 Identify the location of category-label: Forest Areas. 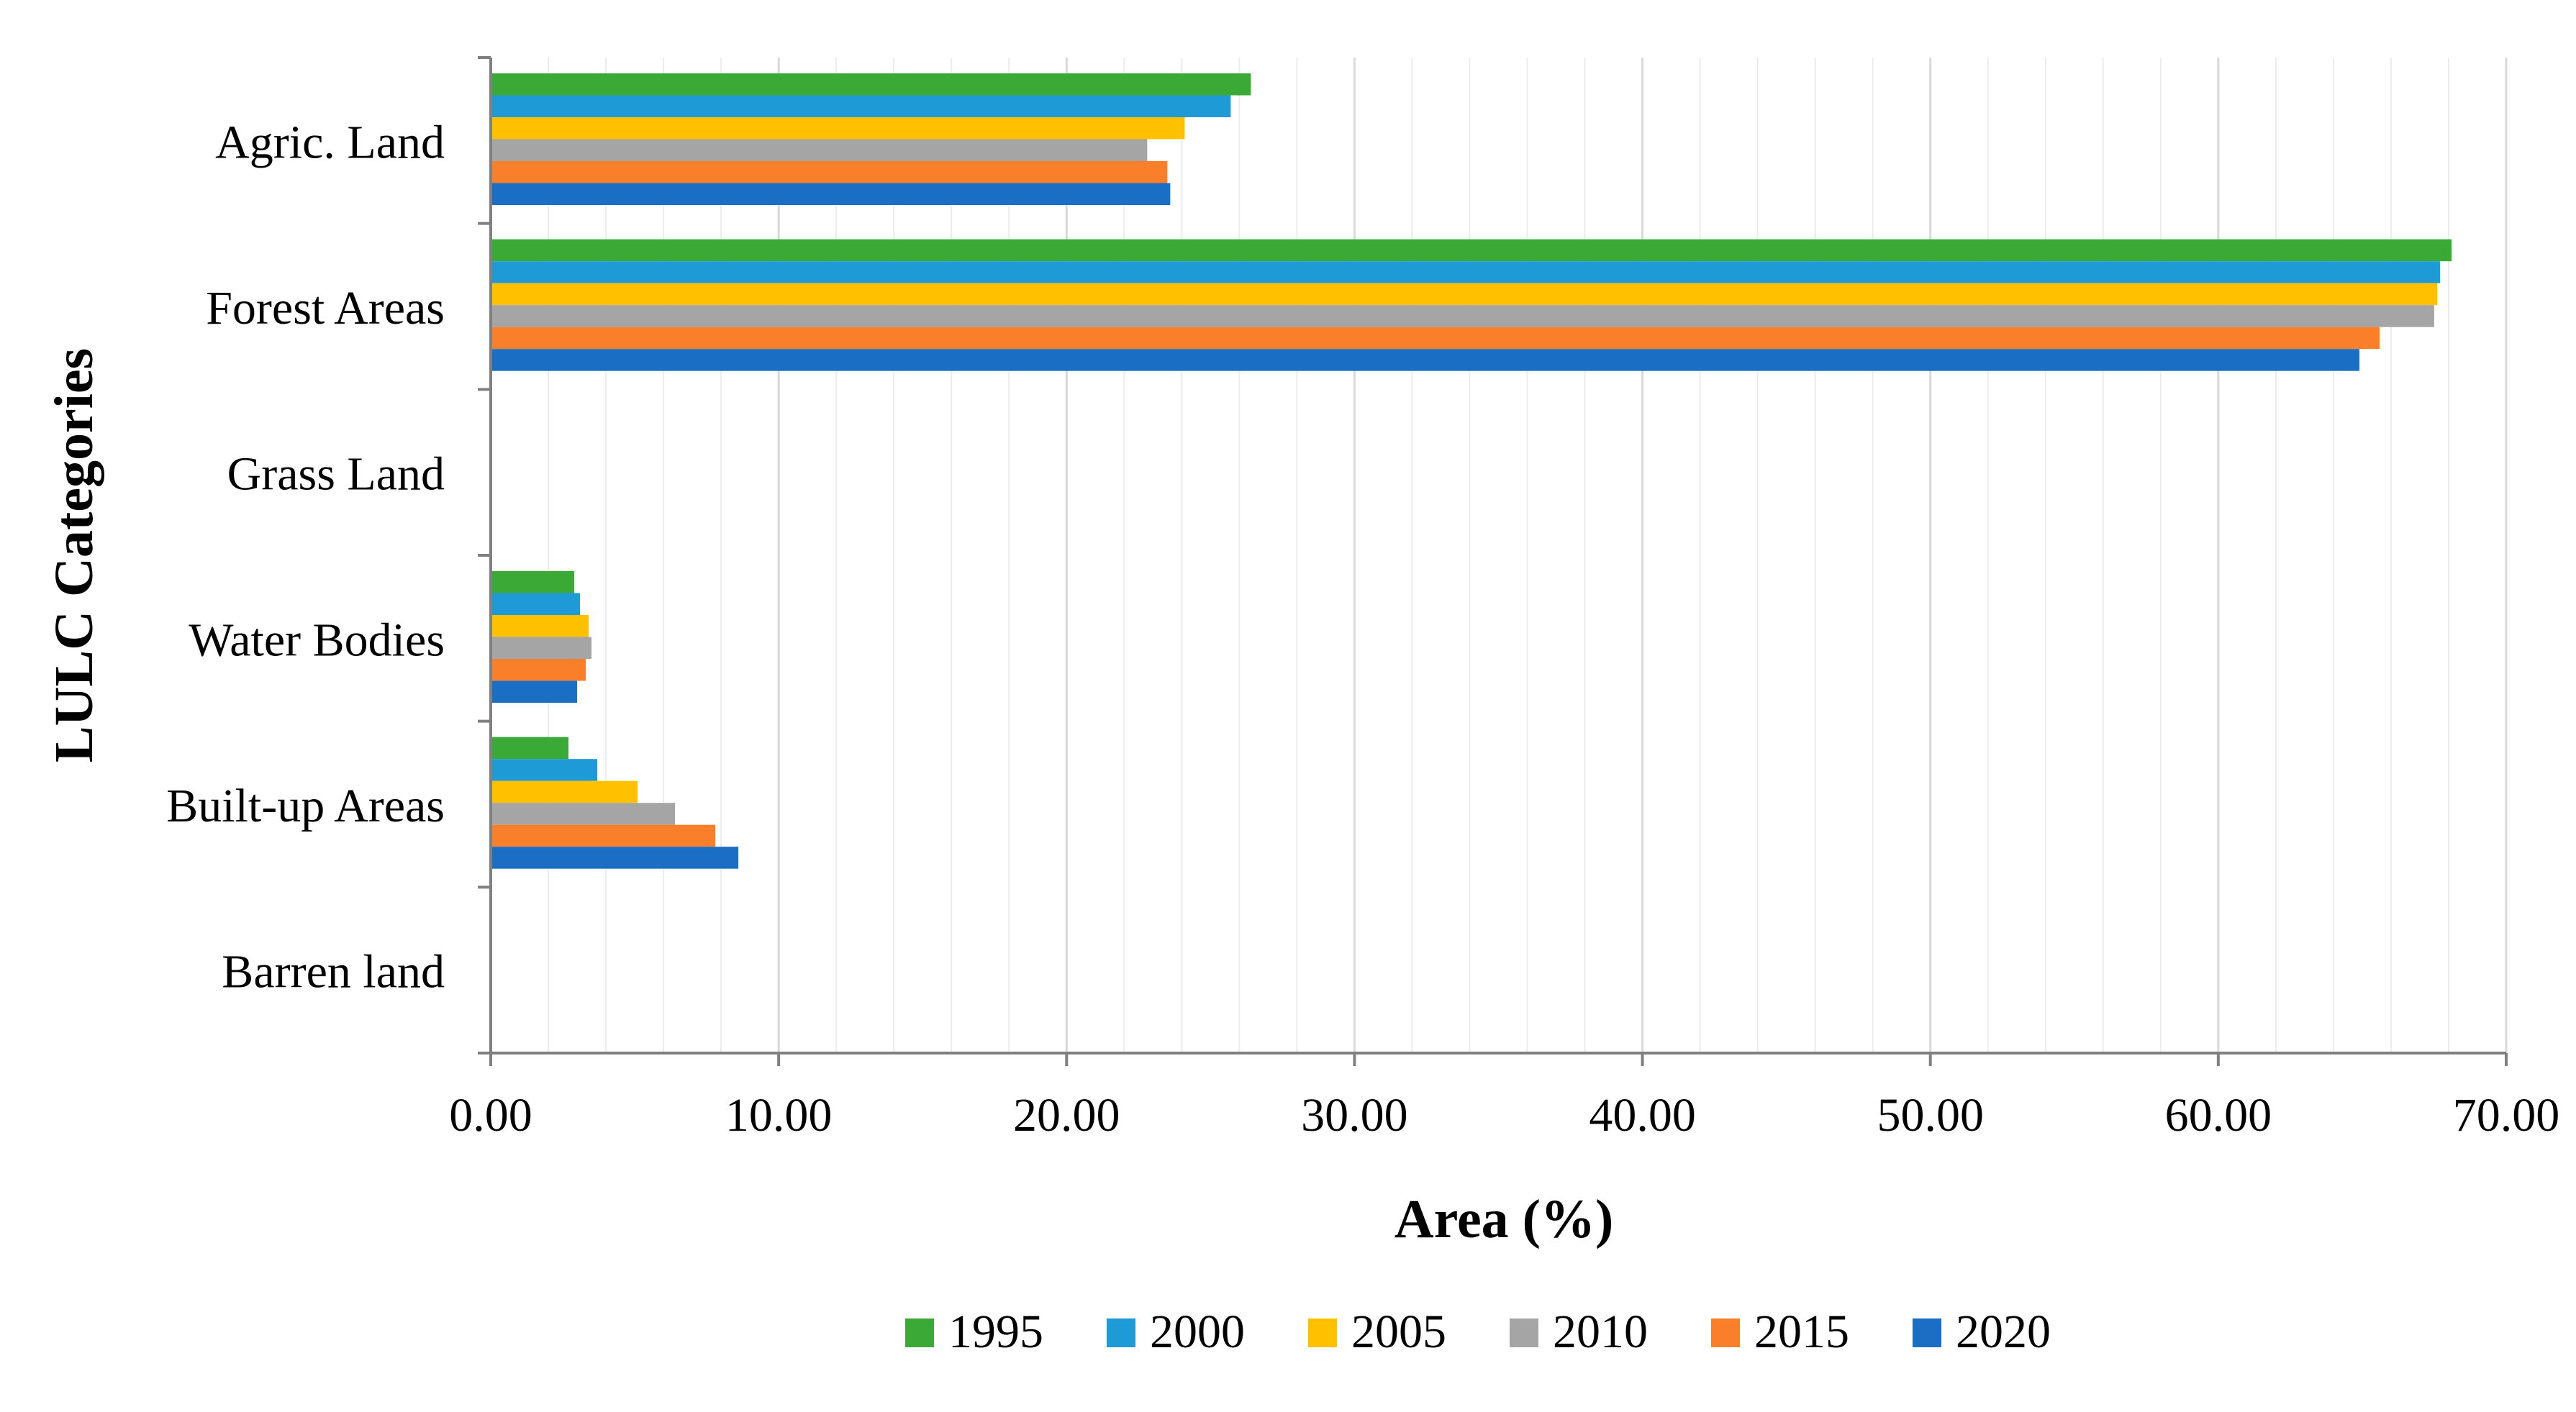
(325, 308).